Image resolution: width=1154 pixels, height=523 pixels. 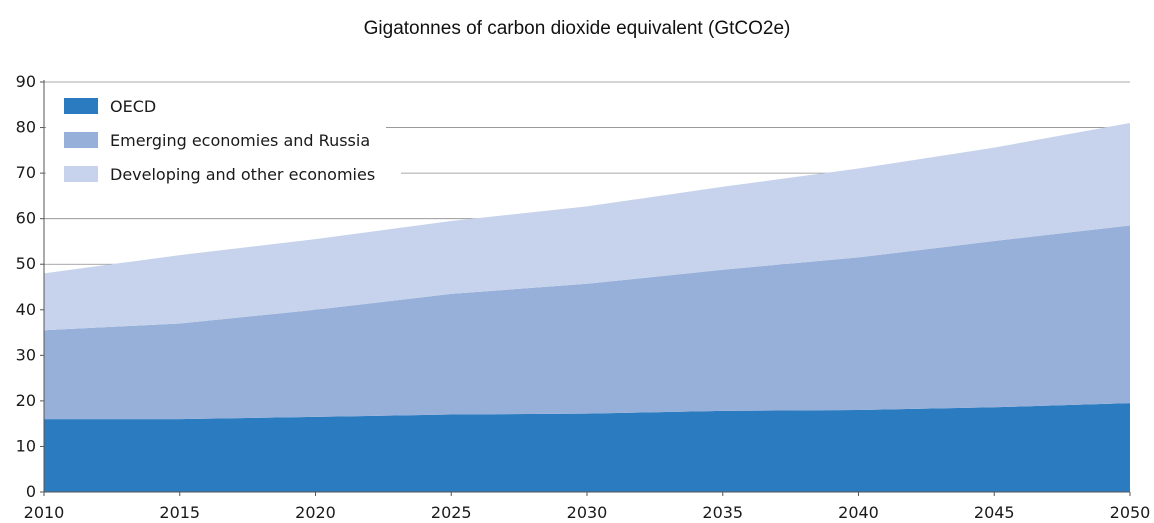 What do you see at coordinates (133, 106) in the screenshot?
I see `legend-label-1: OECD` at bounding box center [133, 106].